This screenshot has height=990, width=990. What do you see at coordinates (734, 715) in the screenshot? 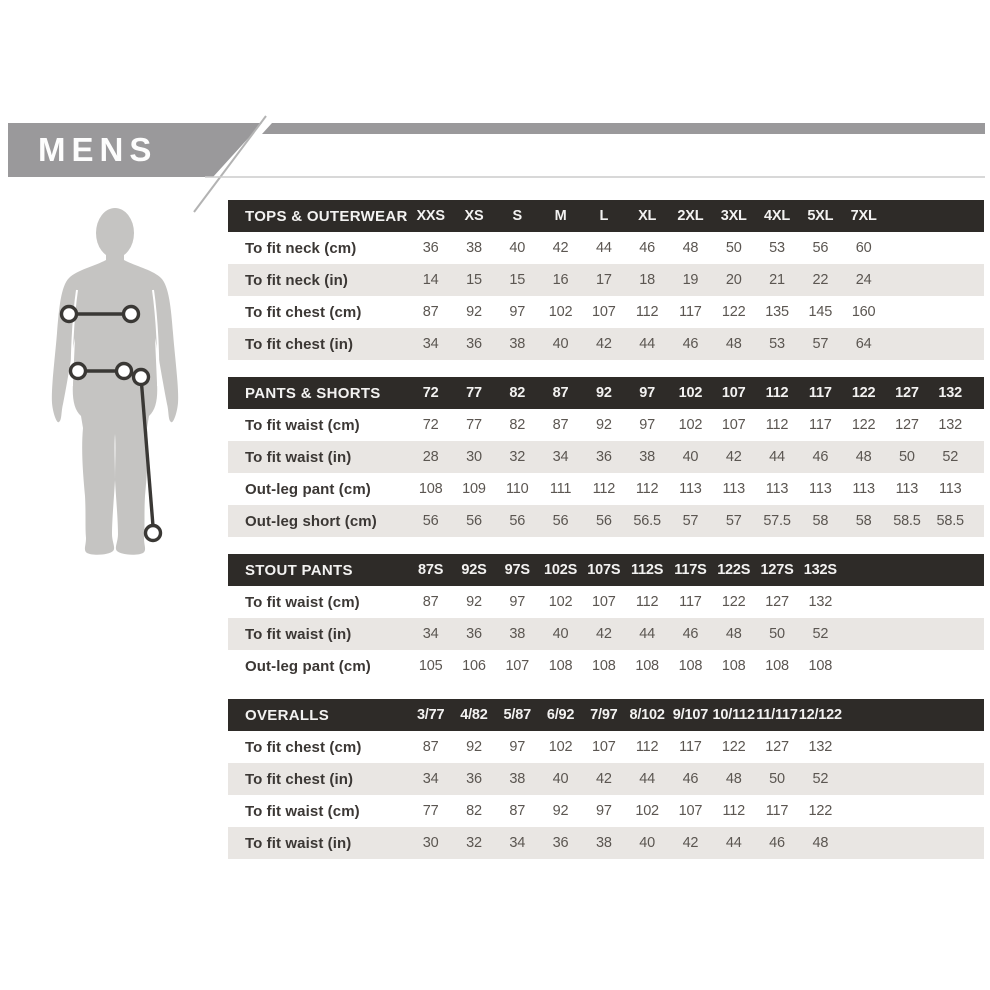
I see `column-header: 10/112` at bounding box center [734, 715].